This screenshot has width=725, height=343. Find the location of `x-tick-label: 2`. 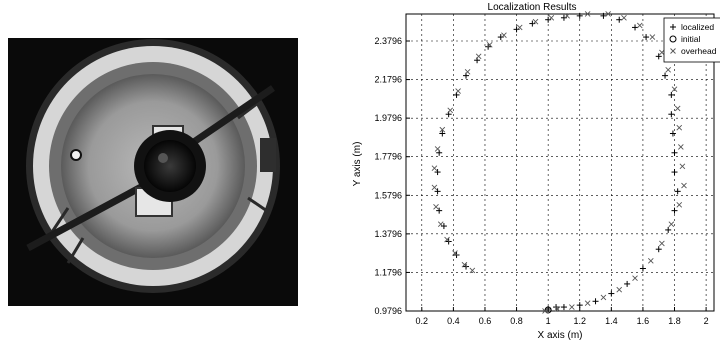

x-tick-label: 2 is located at coordinates (706, 321).